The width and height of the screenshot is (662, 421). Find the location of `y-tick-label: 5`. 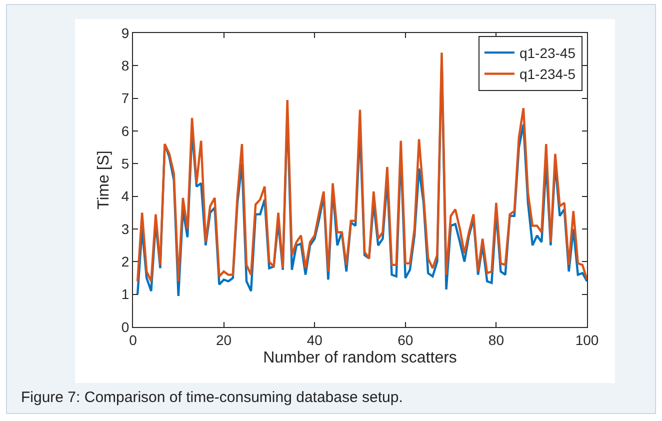

y-tick-label: 5 is located at coordinates (125, 164).